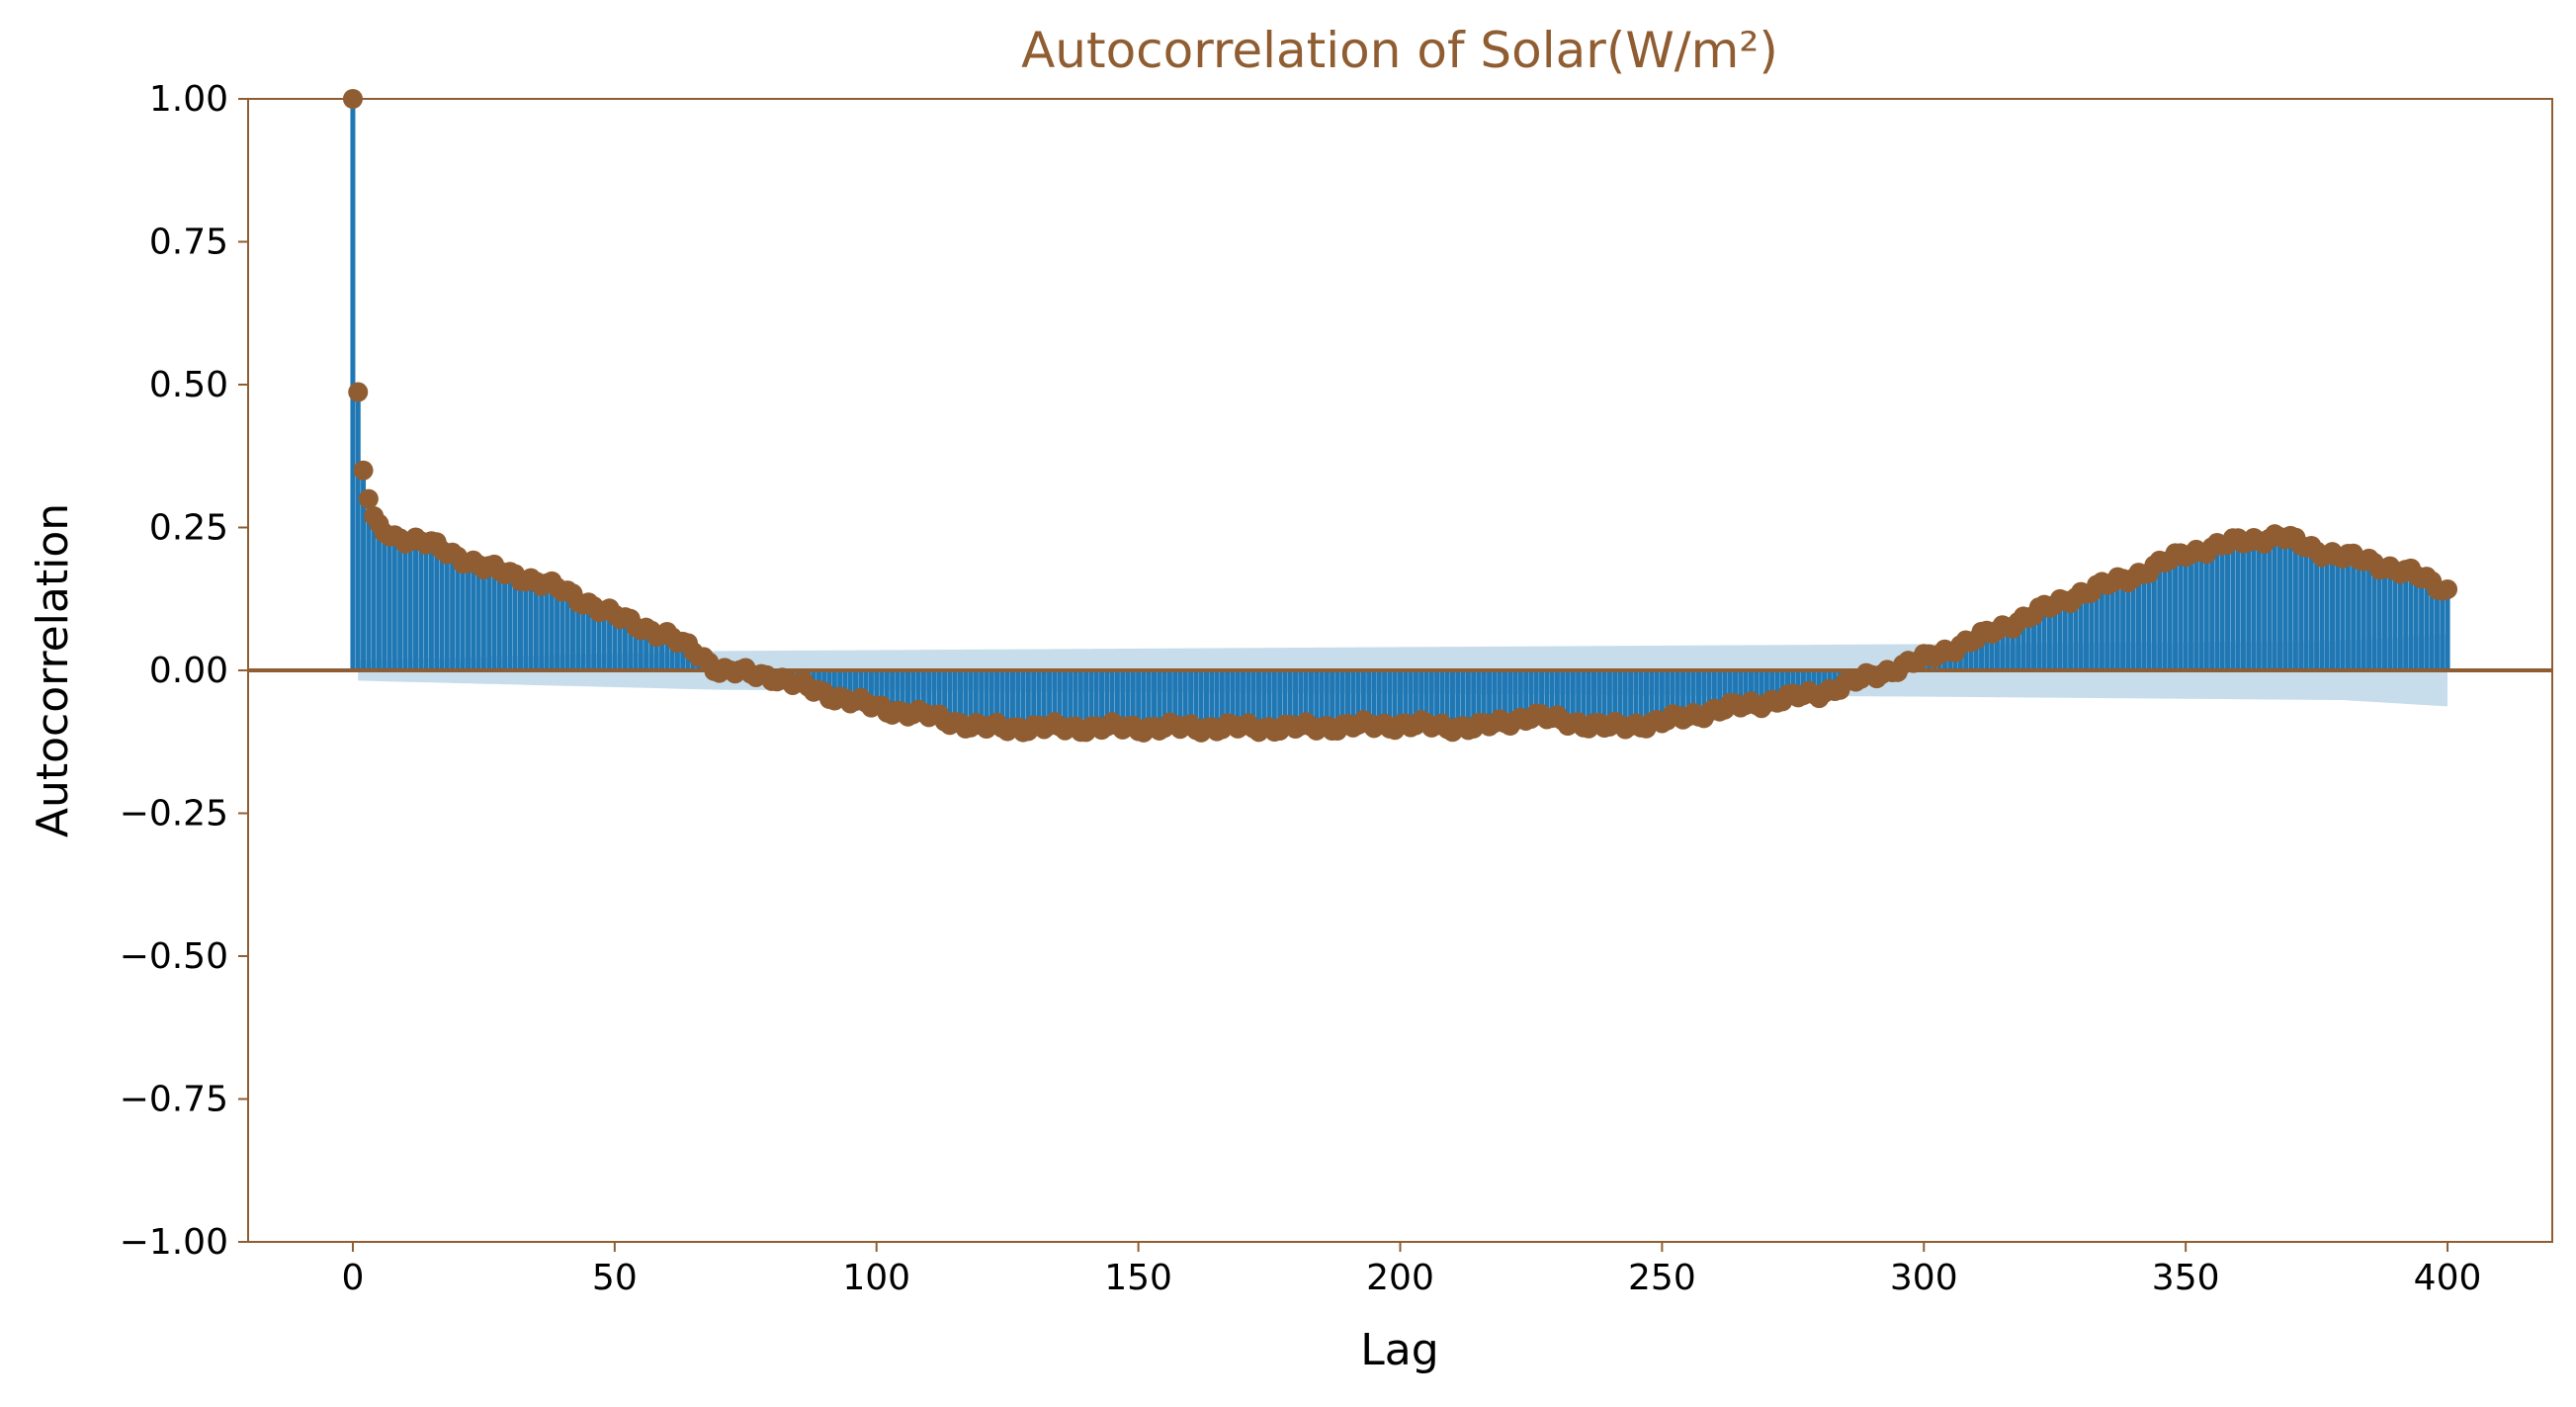  Describe the element at coordinates (174, 814) in the screenshot. I see `y-tick-label: −0.25` at that location.